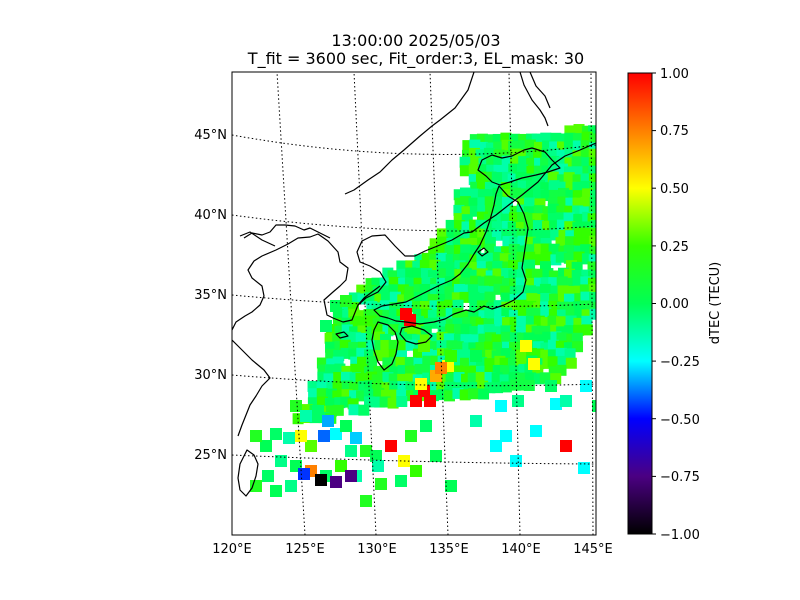 The width and height of the screenshot is (800, 600). Describe the element at coordinates (519, 166) in the screenshot. I see `coast-hokkaido` at that location.